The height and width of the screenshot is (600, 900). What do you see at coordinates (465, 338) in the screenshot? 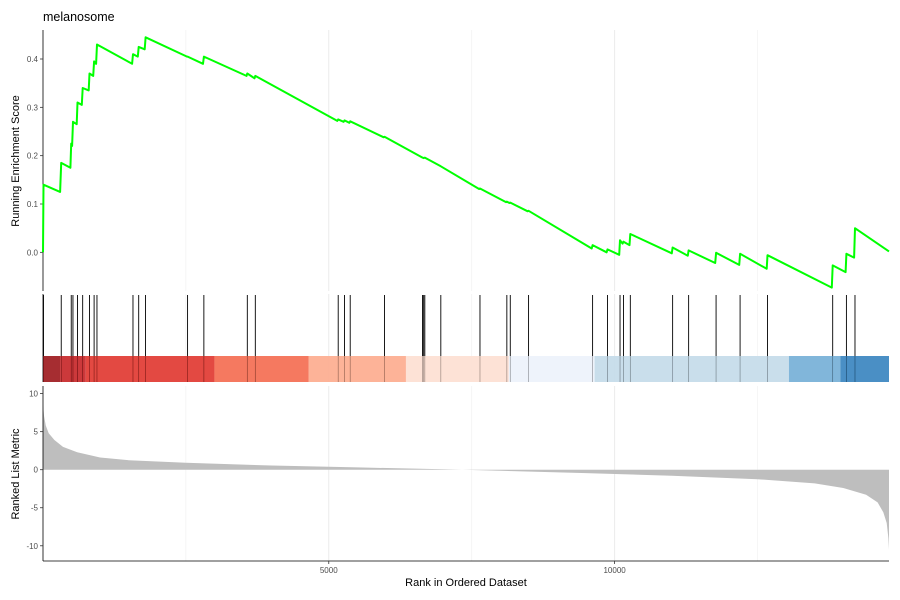
I see `hits-panel` at bounding box center [465, 338].